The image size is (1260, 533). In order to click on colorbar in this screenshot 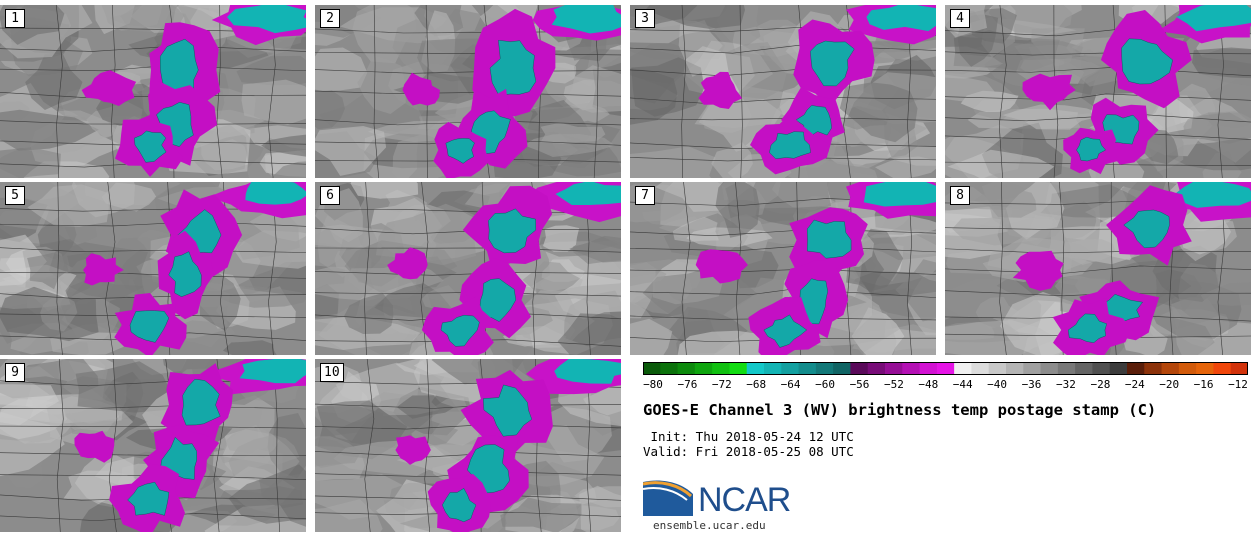, I will do `click(945, 368)`.